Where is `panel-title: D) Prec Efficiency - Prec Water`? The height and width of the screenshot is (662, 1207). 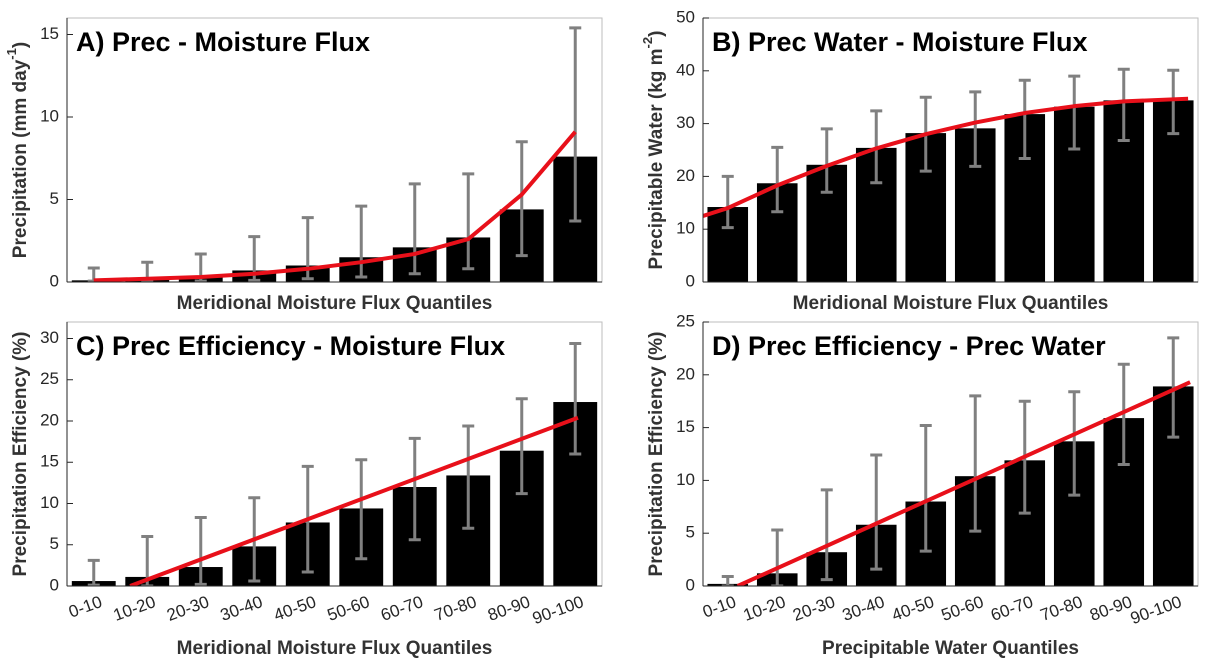
panel-title: D) Prec Efficiency - Prec Water is located at coordinates (909, 346).